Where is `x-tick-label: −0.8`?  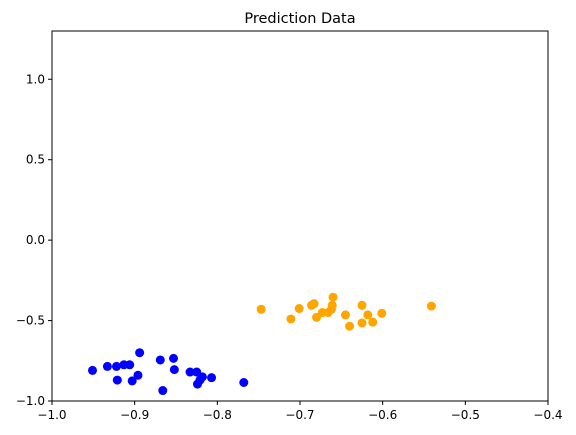 x-tick-label: −0.8 is located at coordinates (217, 415).